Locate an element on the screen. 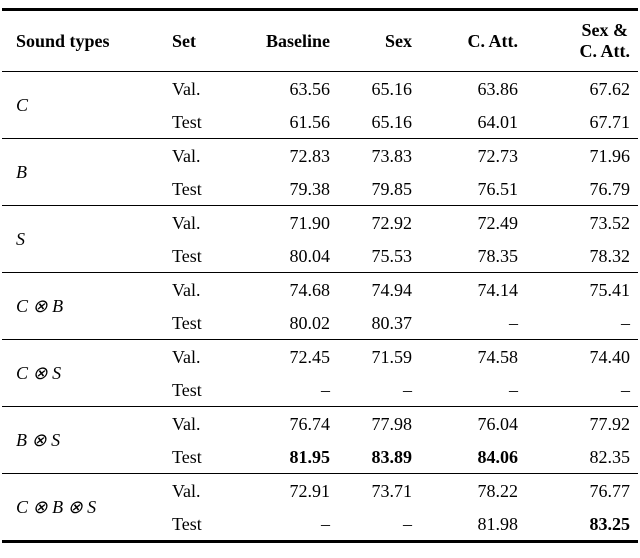 Image resolution: width=640 pixels, height=558 pixels. value-cell: 83.25 is located at coordinates (610, 523).